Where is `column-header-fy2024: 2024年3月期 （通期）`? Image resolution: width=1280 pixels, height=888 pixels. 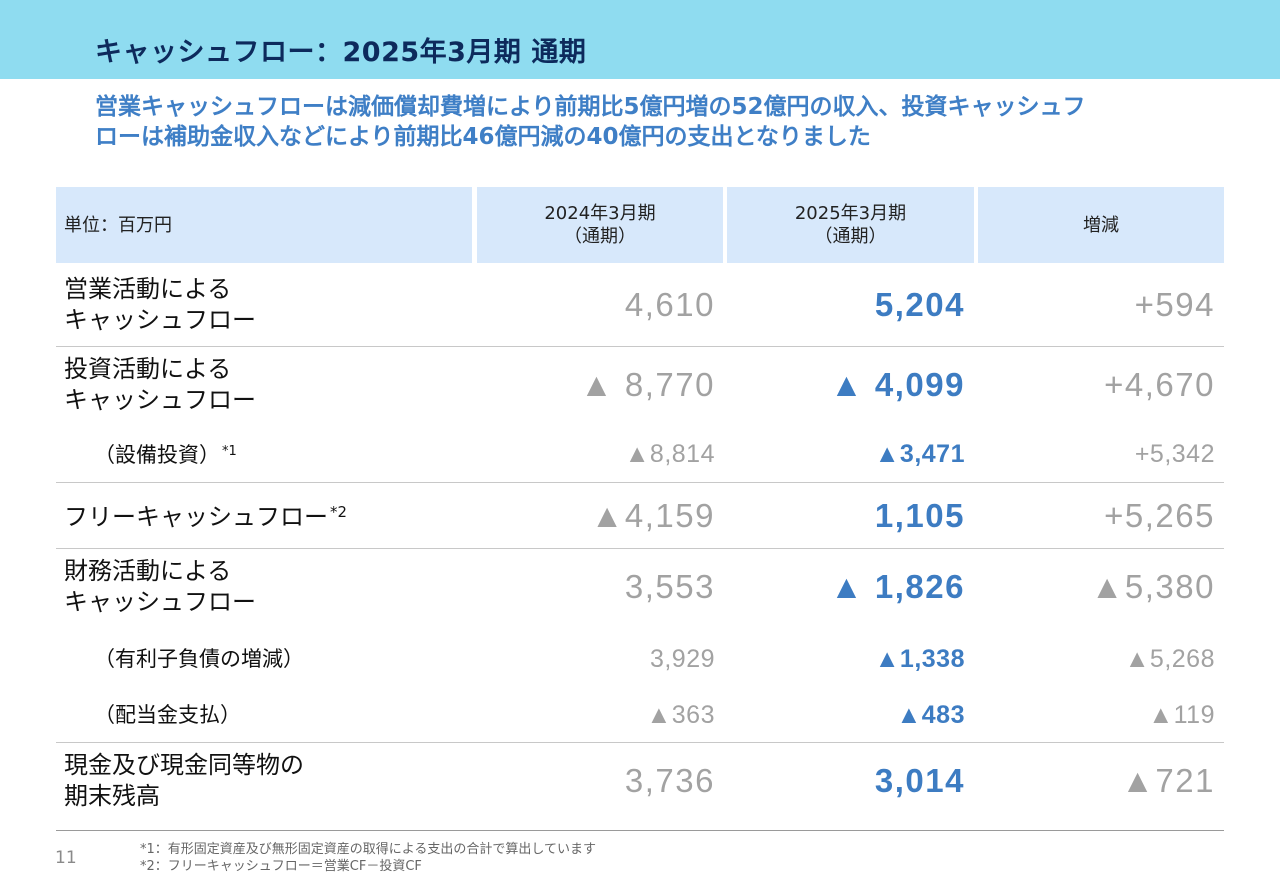 column-header-fy2024: 2024年3月期 （通期） is located at coordinates (600, 225).